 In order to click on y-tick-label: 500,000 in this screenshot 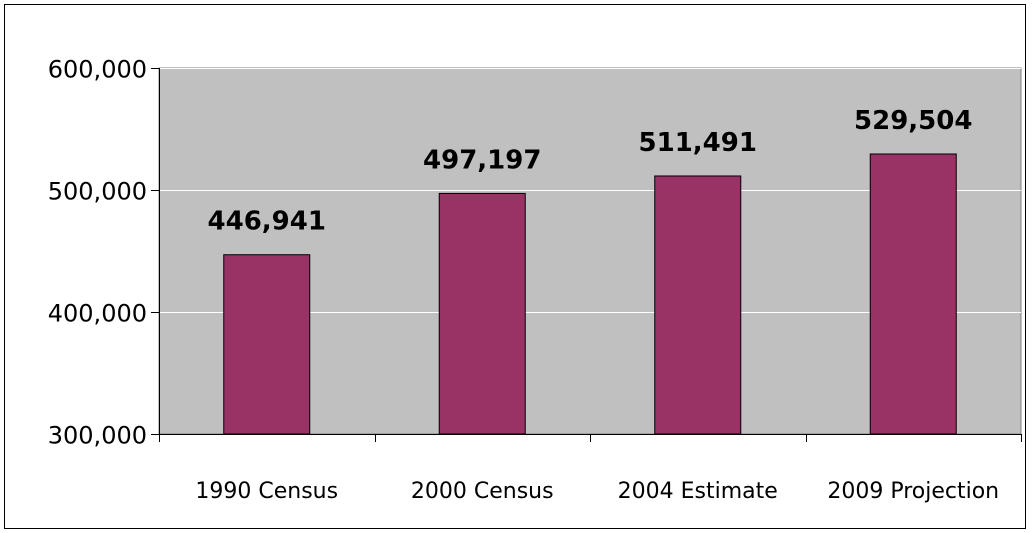, I will do `click(97, 192)`.